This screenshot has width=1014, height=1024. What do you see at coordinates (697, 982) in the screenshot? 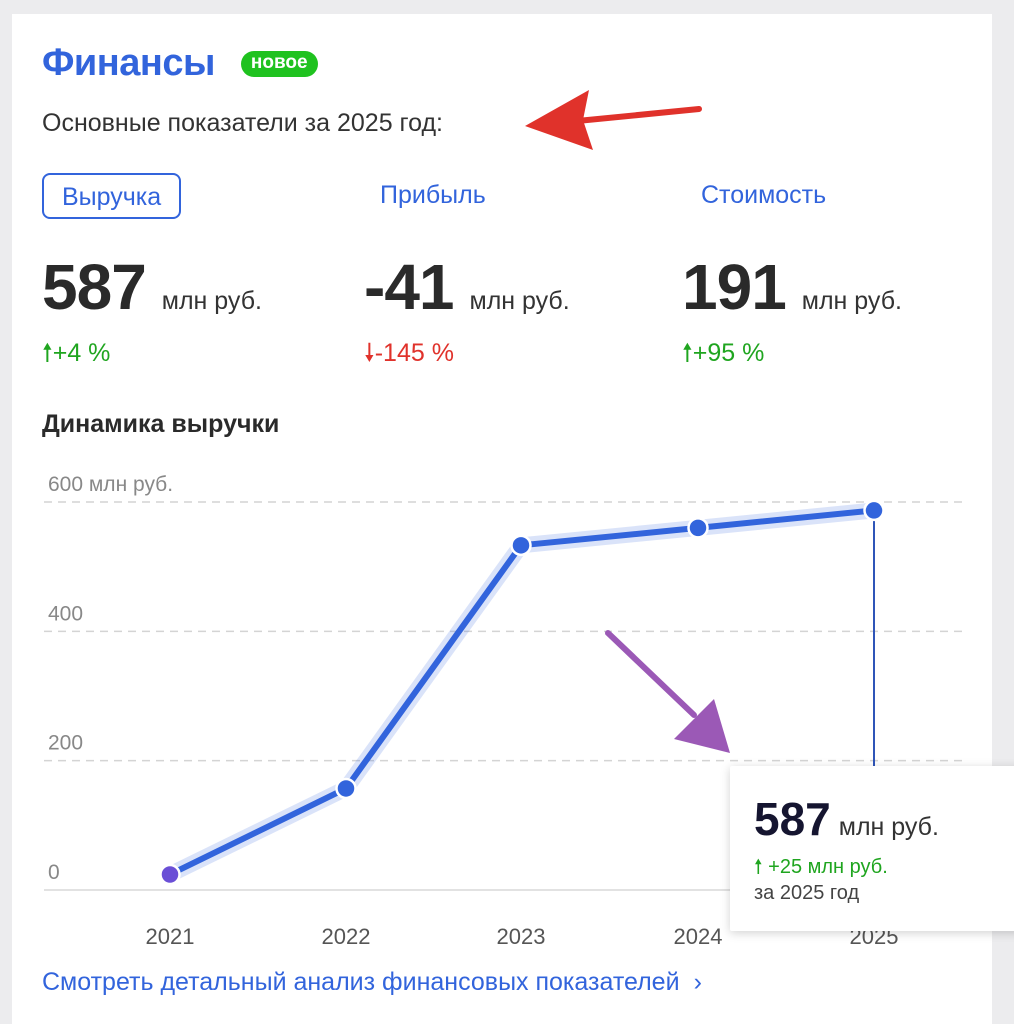
I see `chevron-right-icon: ›` at bounding box center [697, 982].